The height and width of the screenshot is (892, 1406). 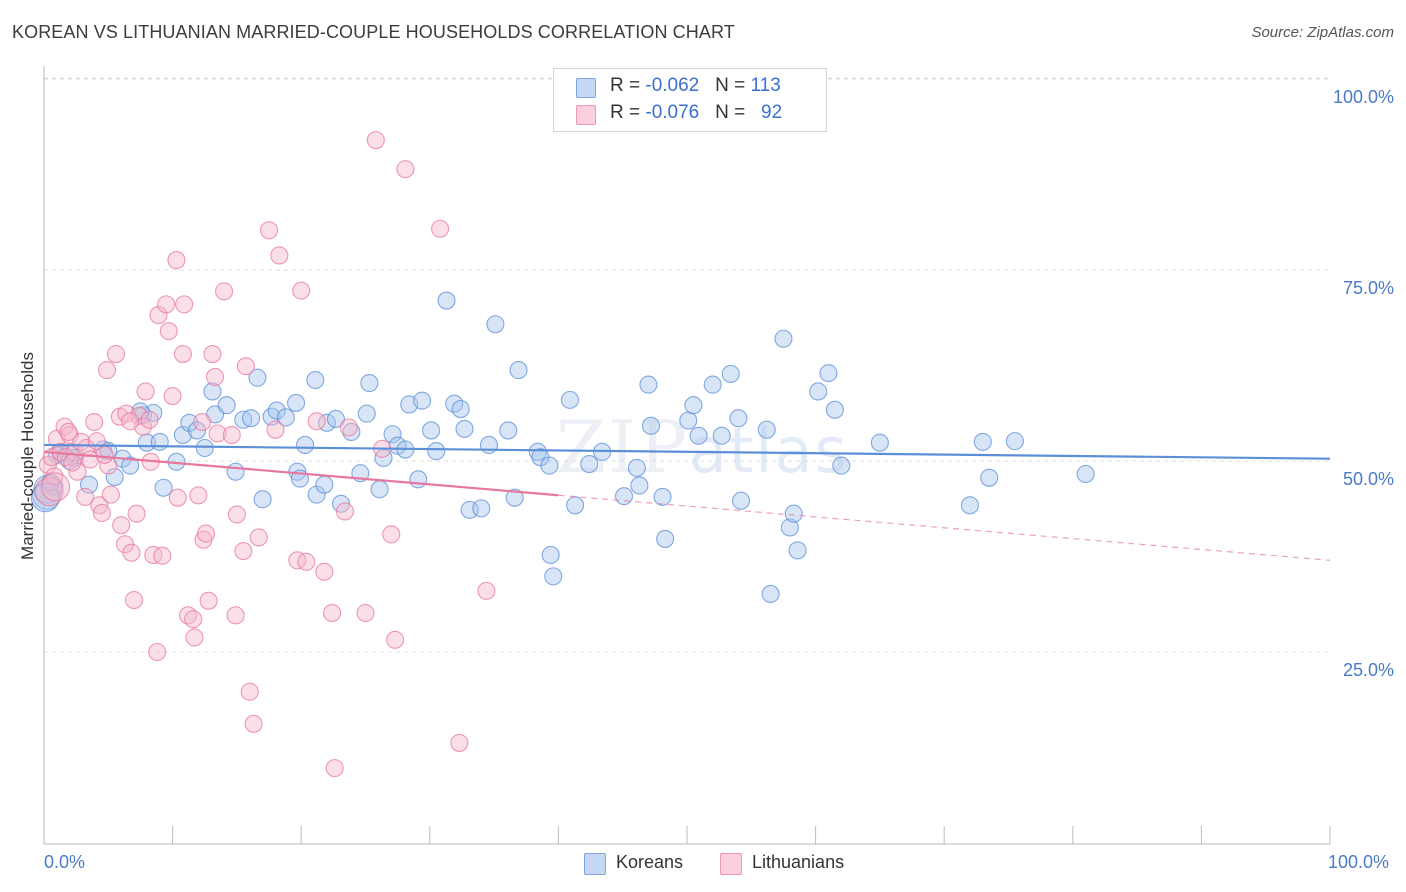 What do you see at coordinates (1368, 670) in the screenshot?
I see `y-tick-label-25: 25.0%` at bounding box center [1368, 670].